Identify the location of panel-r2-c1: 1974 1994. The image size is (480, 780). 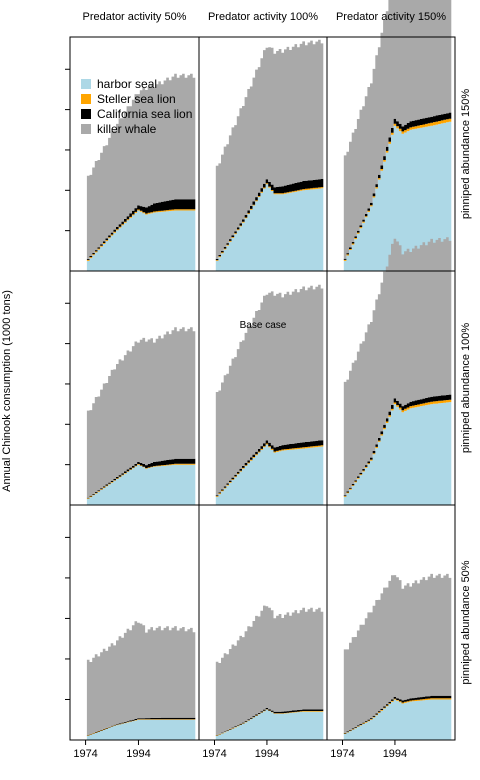
(263, 632).